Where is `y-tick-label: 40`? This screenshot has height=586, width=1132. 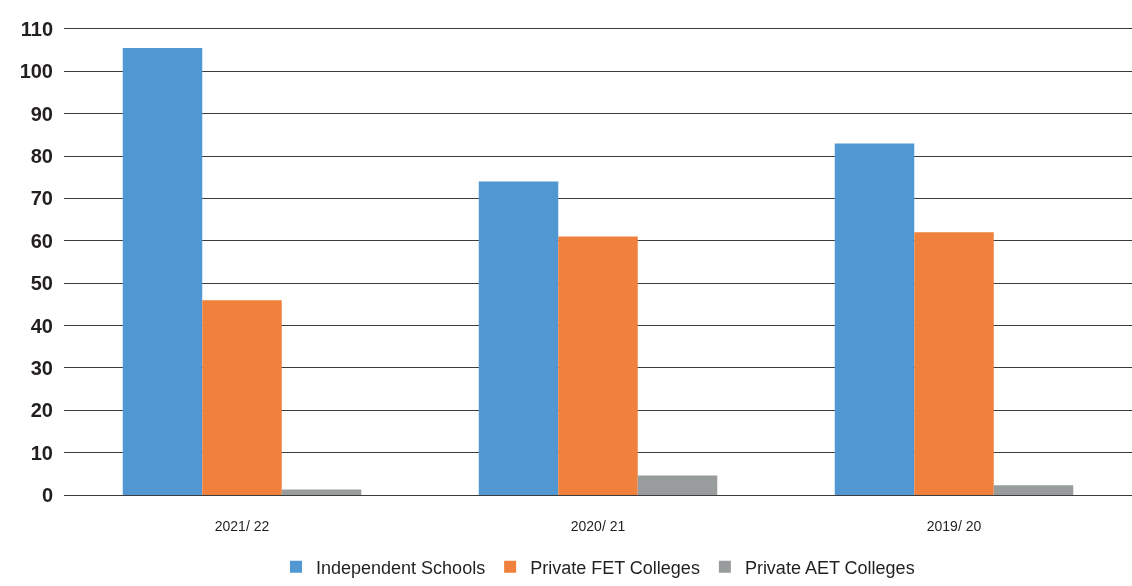 y-tick-label: 40 is located at coordinates (41, 325).